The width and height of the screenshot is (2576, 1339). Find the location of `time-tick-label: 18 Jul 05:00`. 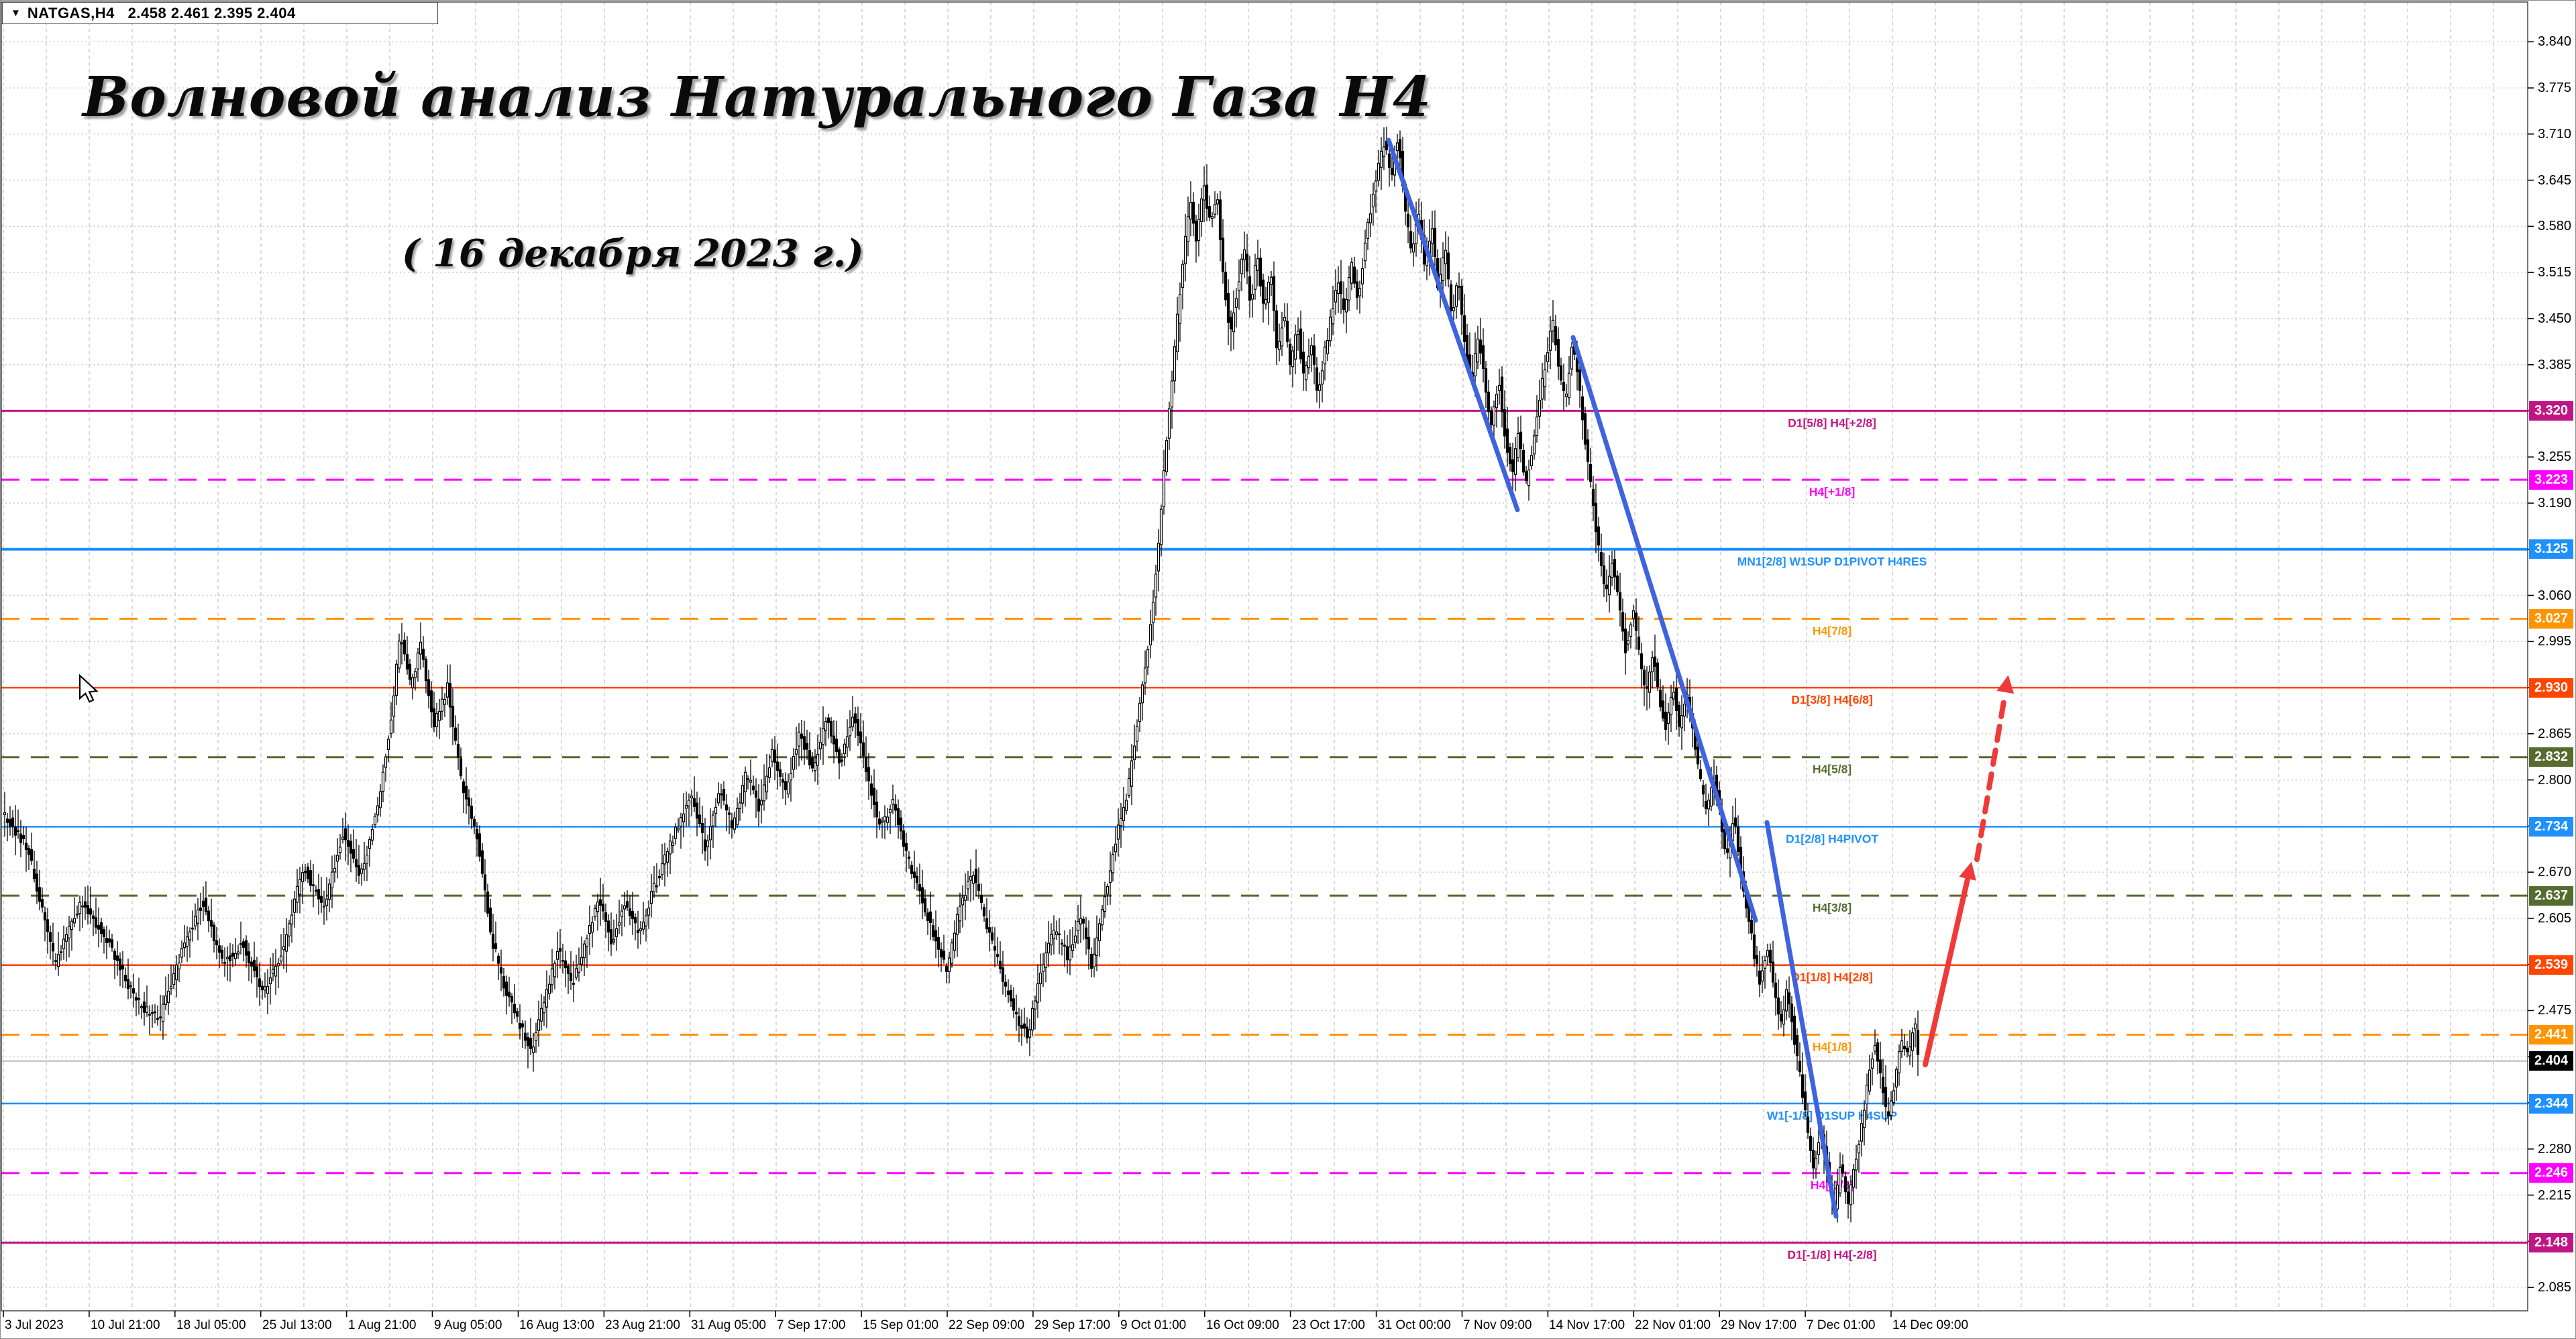

time-tick-label: 18 Jul 05:00 is located at coordinates (211, 1325).